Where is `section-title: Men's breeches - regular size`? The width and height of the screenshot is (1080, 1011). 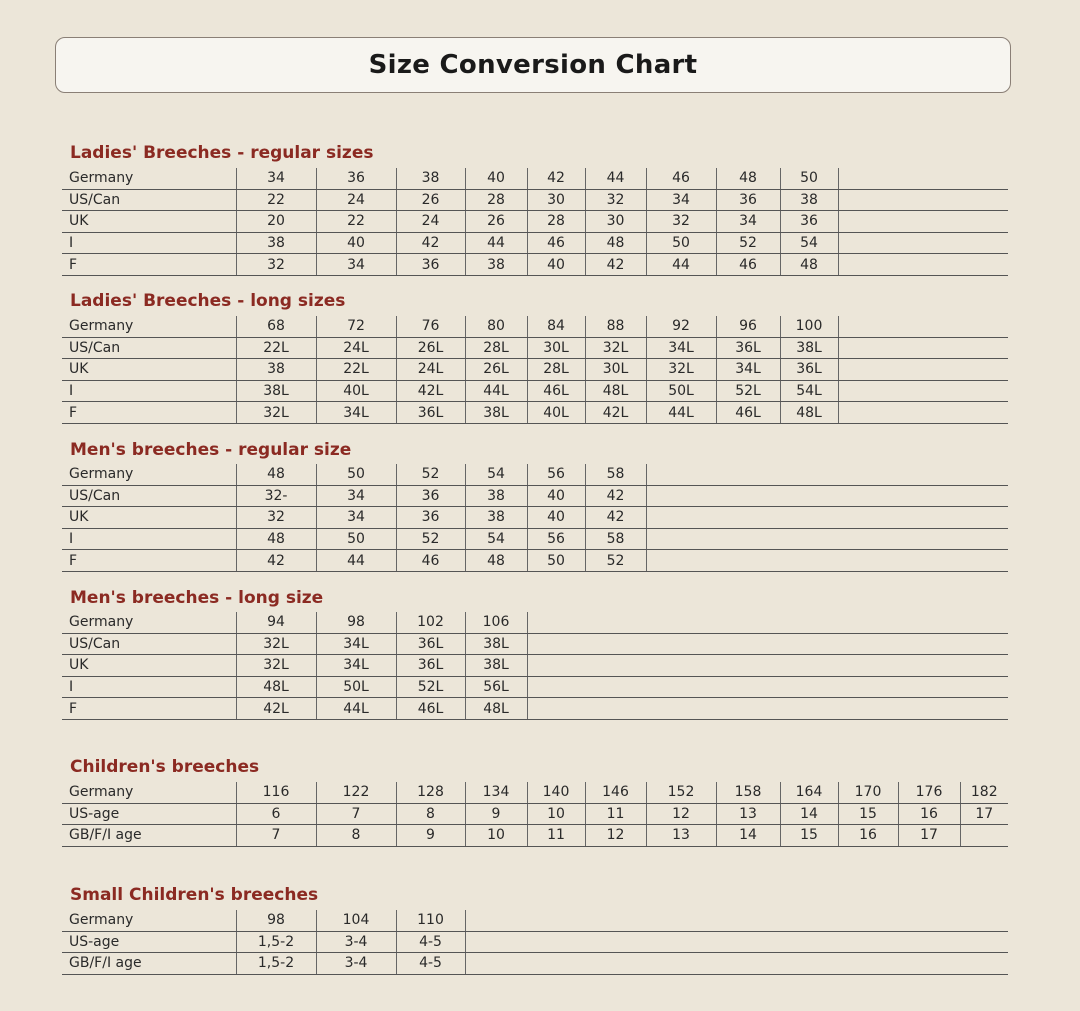
section-title: Men's breeches - regular size is located at coordinates (211, 450).